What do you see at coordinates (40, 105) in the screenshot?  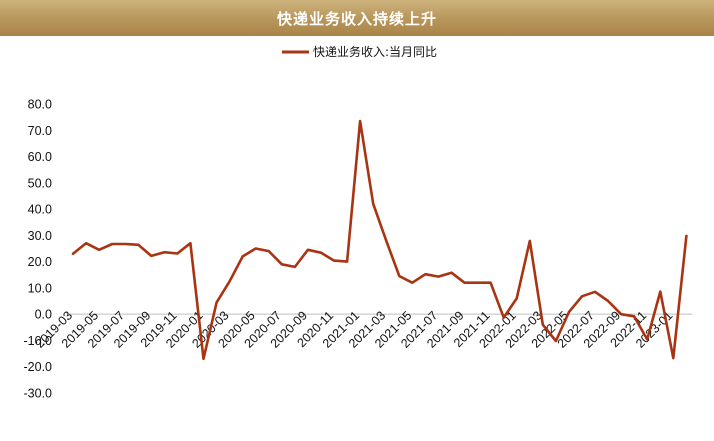 I see `y-tick-label: 80.0` at bounding box center [40, 105].